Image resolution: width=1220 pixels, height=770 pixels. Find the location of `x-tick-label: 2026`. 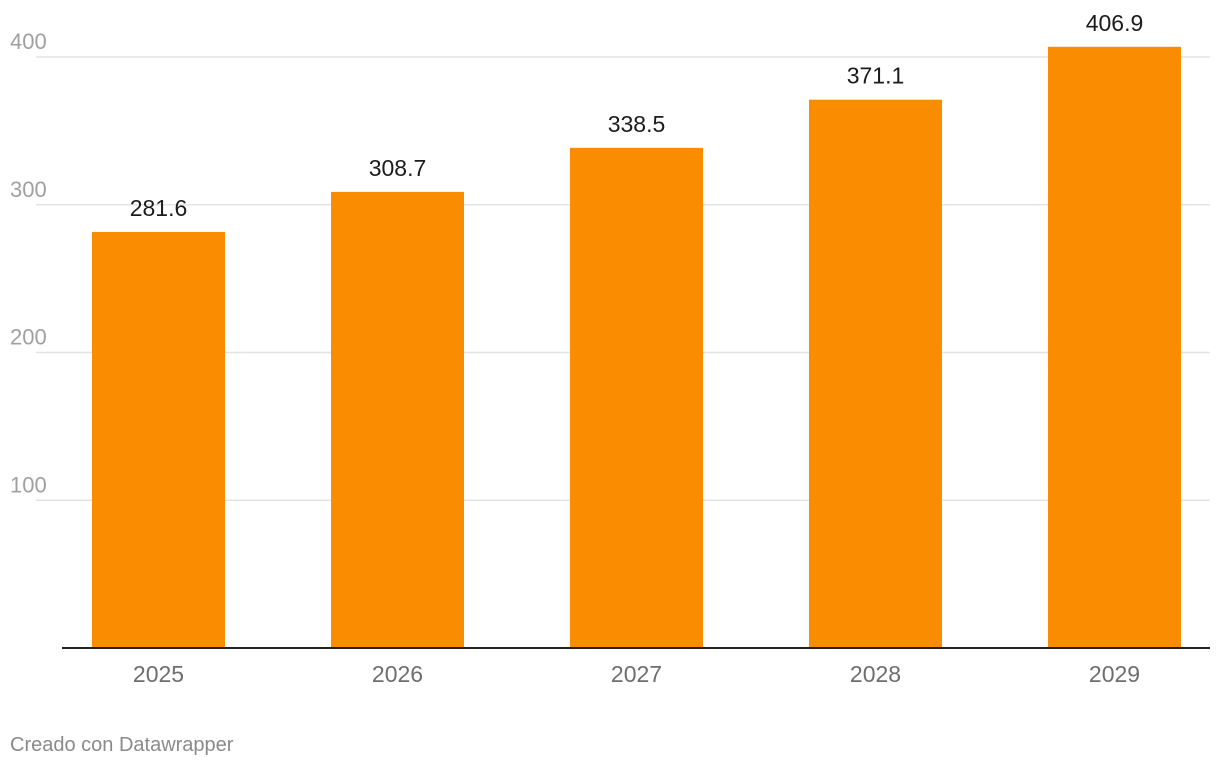

x-tick-label: 2026 is located at coordinates (397, 674).